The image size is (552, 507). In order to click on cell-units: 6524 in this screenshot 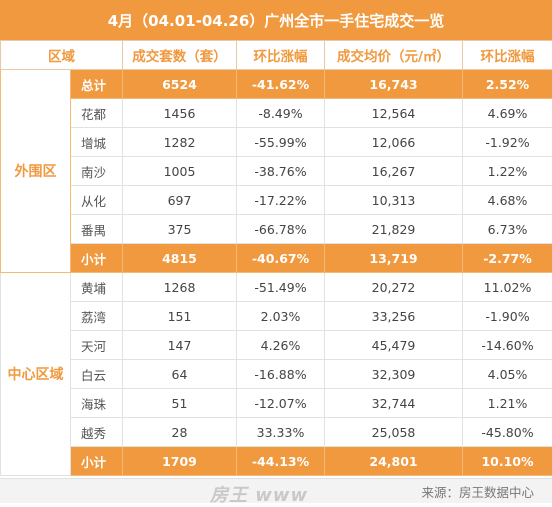, I will do `click(180, 84)`.